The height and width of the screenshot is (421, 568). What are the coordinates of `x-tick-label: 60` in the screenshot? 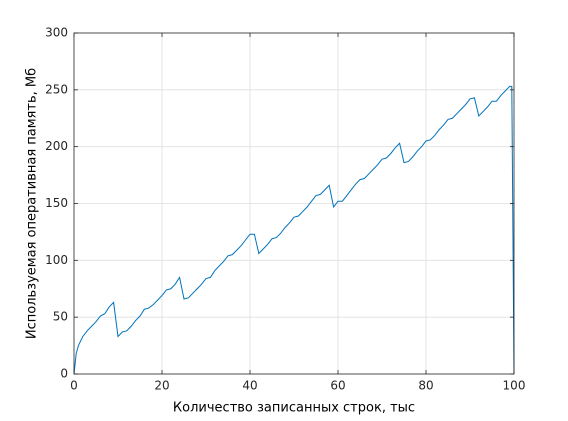 It's located at (337, 386).